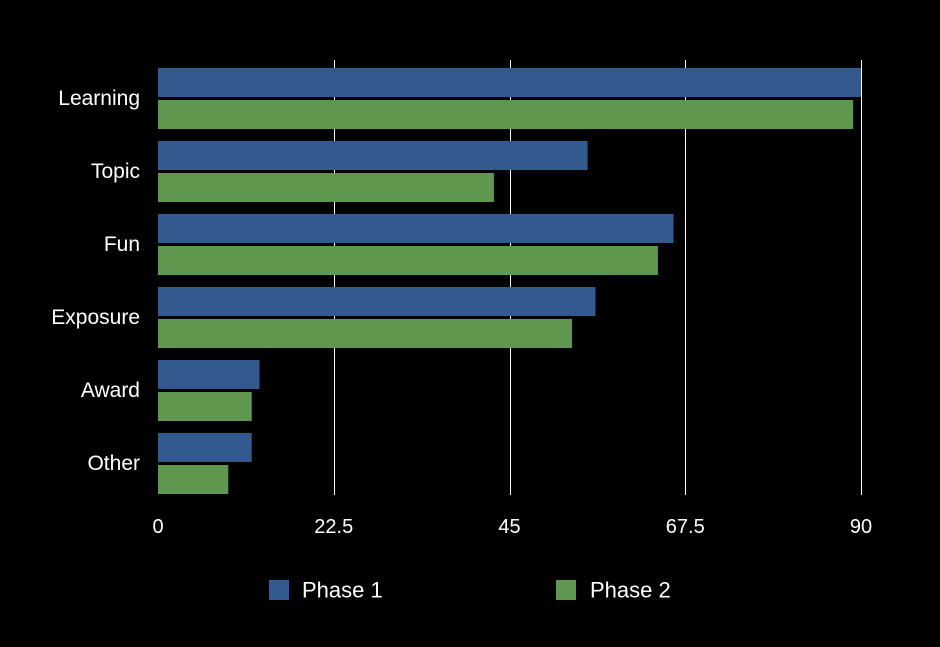 The height and width of the screenshot is (647, 940). What do you see at coordinates (113, 463) in the screenshot?
I see `category-label-other: Other` at bounding box center [113, 463].